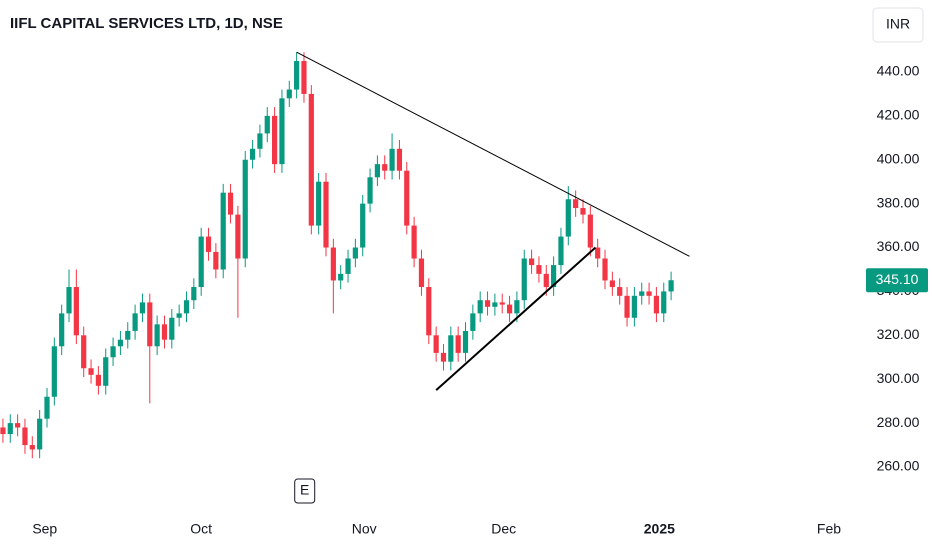 The height and width of the screenshot is (555, 932). What do you see at coordinates (898, 378) in the screenshot?
I see `y-tick-label: 300.00` at bounding box center [898, 378].